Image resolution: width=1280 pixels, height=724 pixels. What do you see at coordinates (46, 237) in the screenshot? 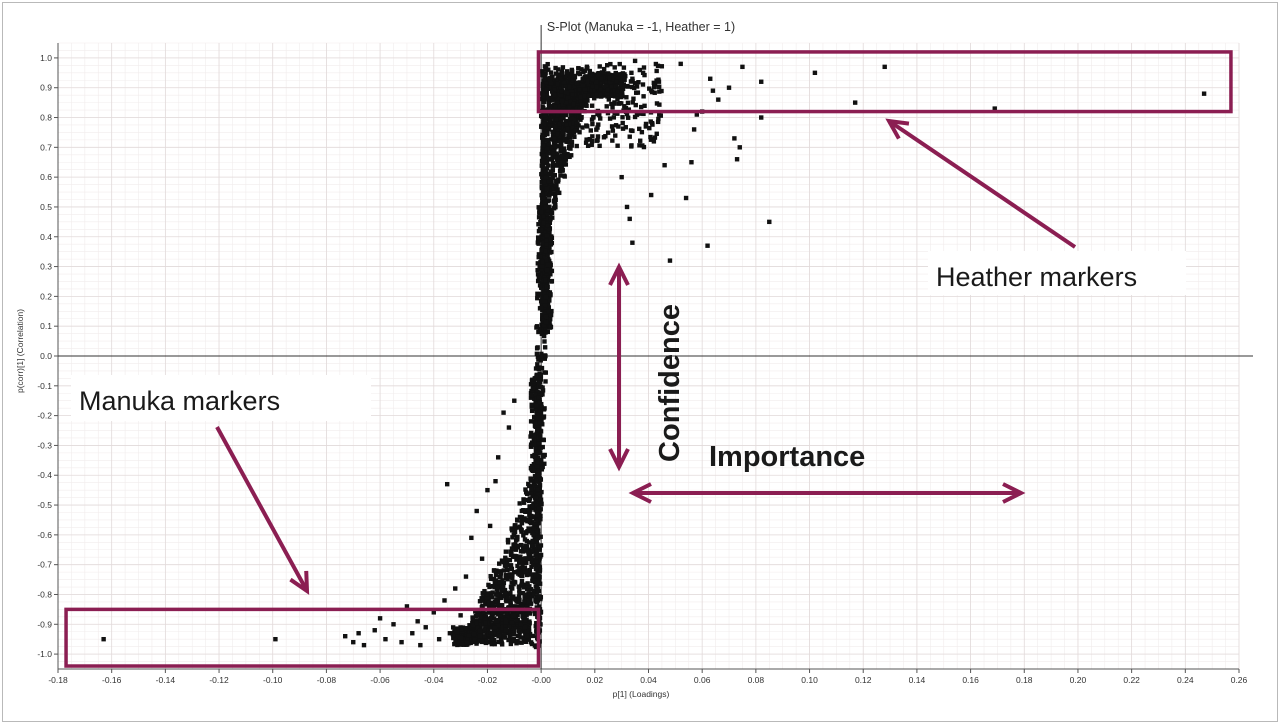
I see `y-tick-label: 0.4` at bounding box center [46, 237].